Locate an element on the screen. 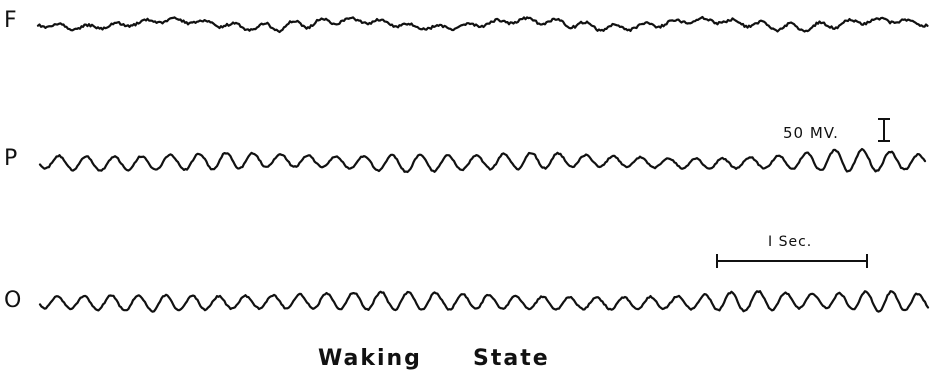 The height and width of the screenshot is (385, 934). lead-label-occipital: O is located at coordinates (13, 300).